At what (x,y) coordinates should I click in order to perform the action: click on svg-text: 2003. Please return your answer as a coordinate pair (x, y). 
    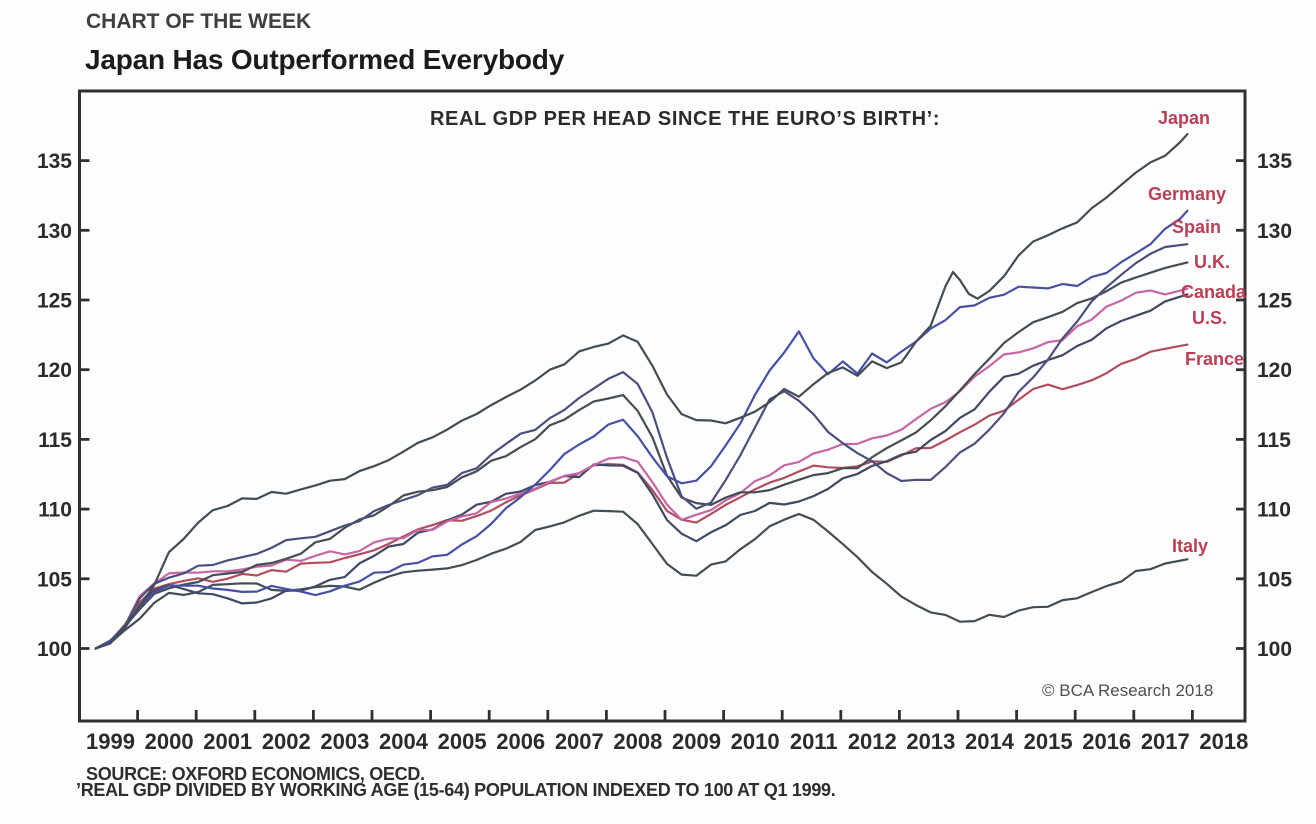
    Looking at the image, I should click on (344, 741).